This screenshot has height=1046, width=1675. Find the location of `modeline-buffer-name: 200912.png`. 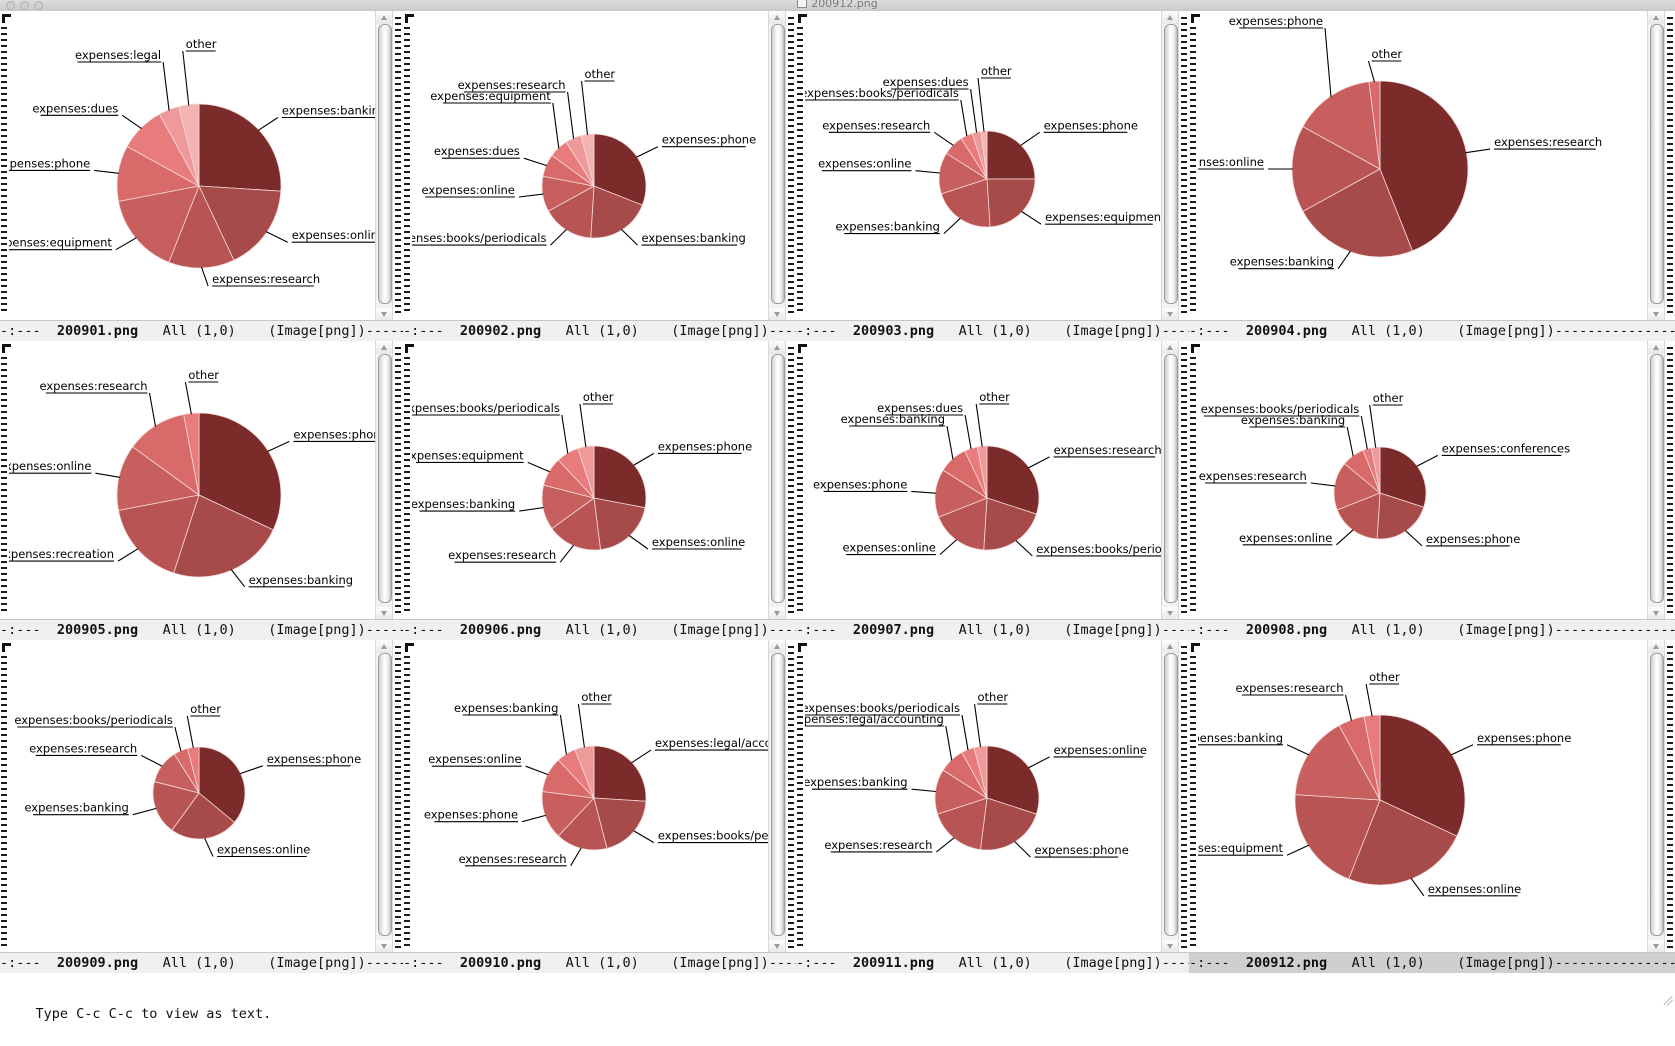

modeline-buffer-name: 200912.png is located at coordinates (1286, 963).